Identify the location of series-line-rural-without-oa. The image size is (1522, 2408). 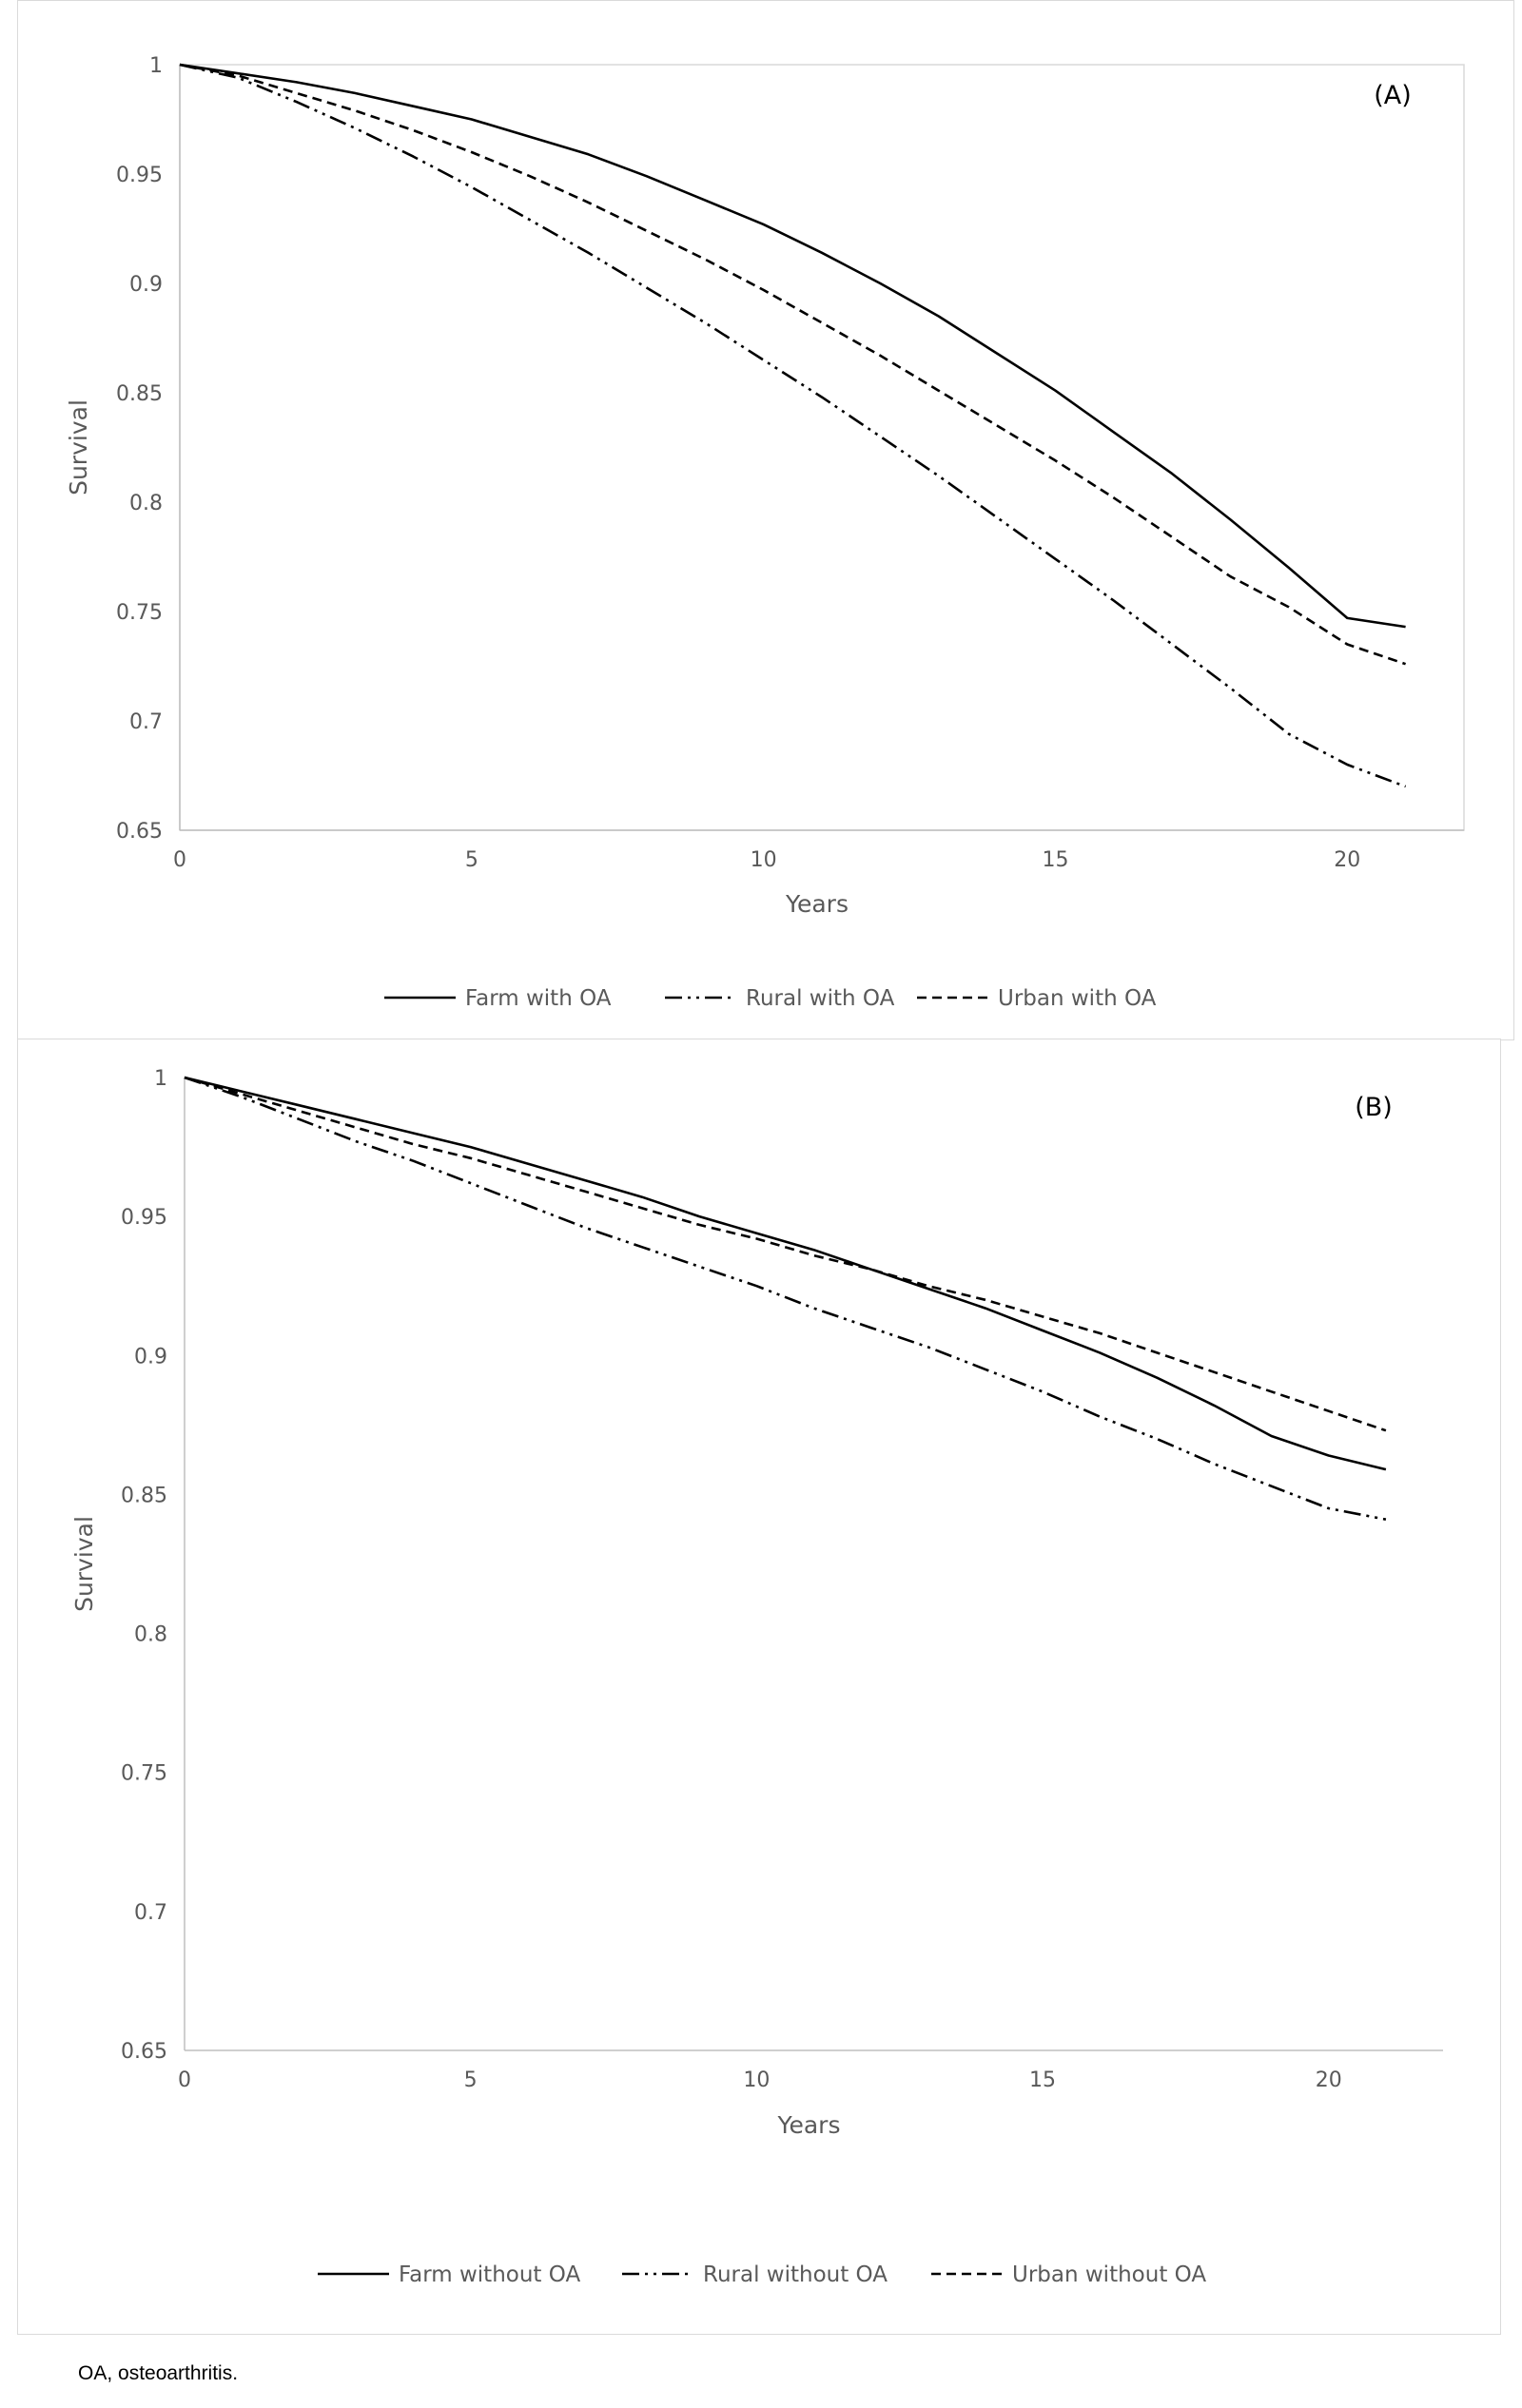
(786, 1298).